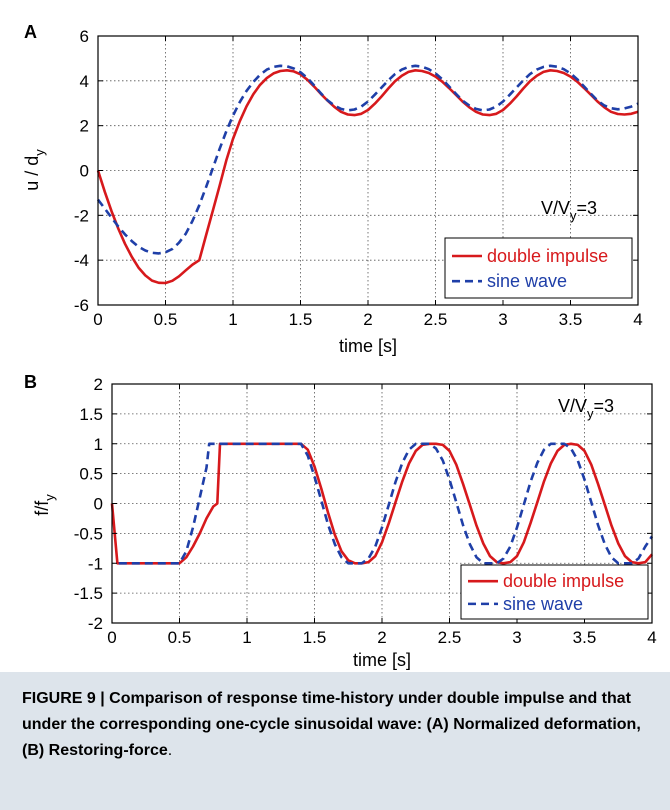 The height and width of the screenshot is (810, 670). I want to click on y-tick-label-b: -0.5, so click(88, 533).